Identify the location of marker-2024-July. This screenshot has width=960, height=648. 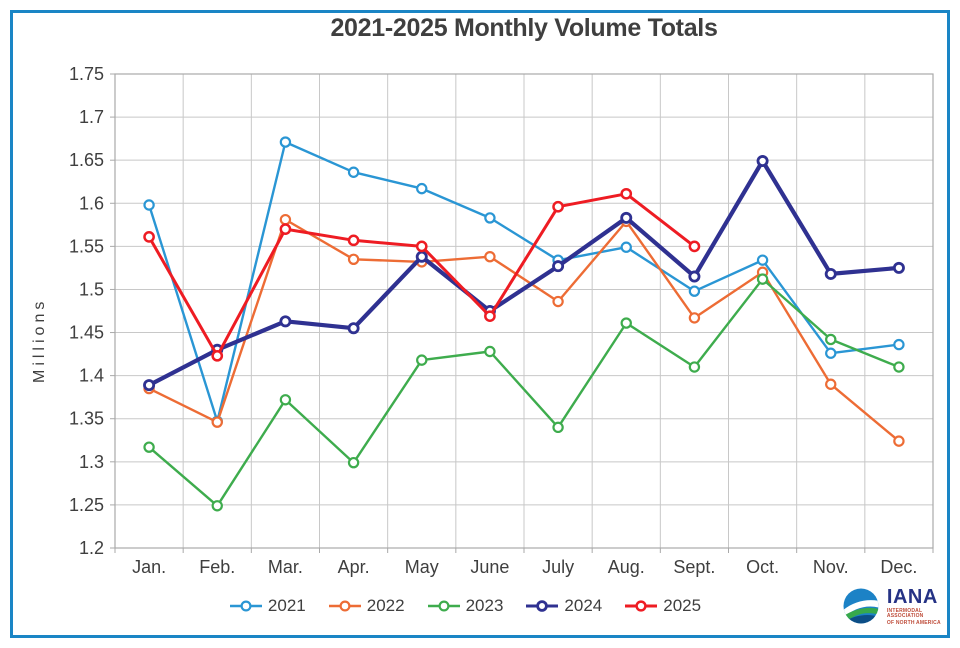
(558, 266).